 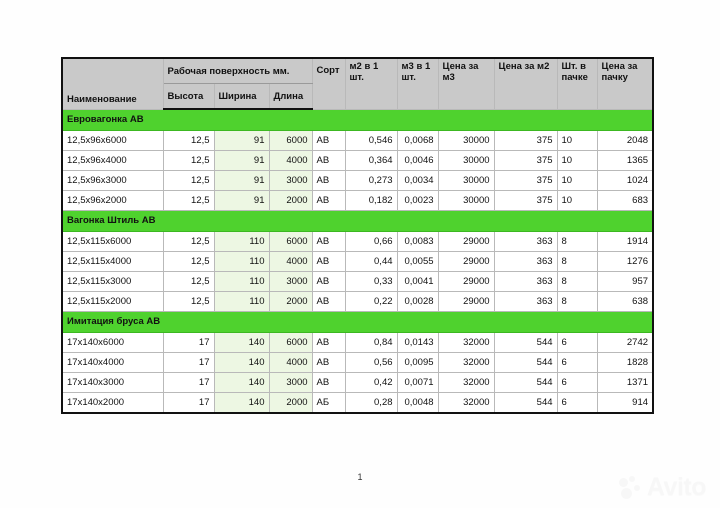 What do you see at coordinates (625, 261) in the screenshot?
I see `cell-price-pack: 1276` at bounding box center [625, 261].